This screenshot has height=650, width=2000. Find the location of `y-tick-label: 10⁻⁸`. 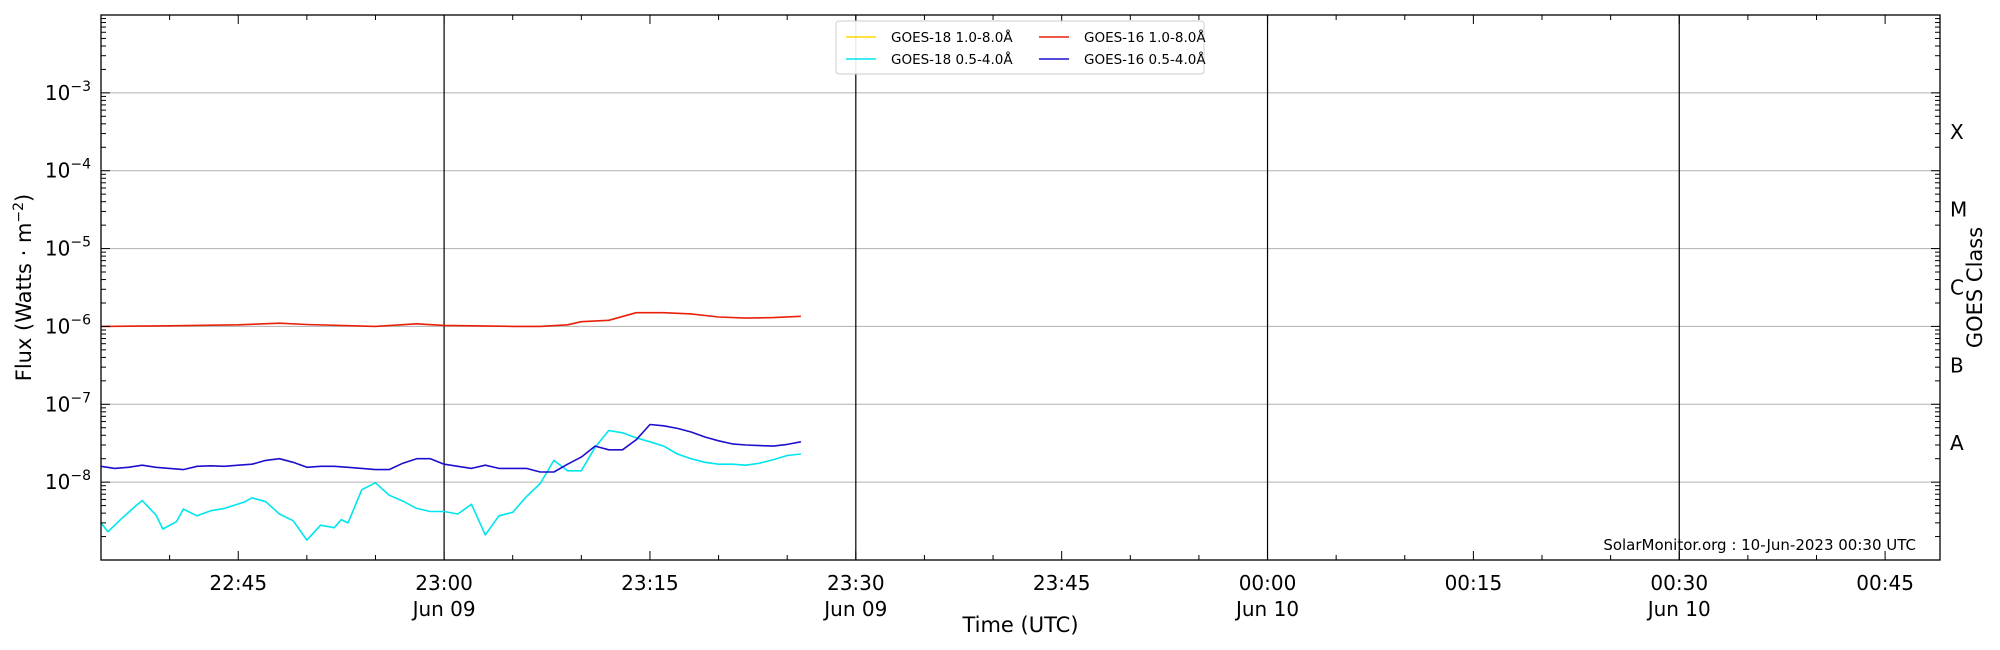

y-tick-label: 10⁻⁸ is located at coordinates (68, 481).